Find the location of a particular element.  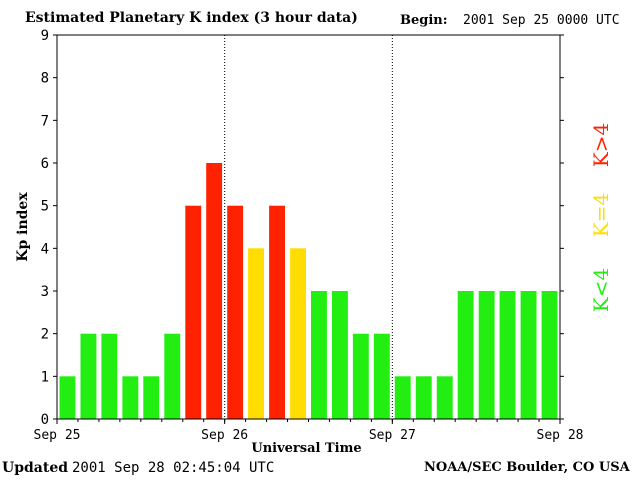

credit-text: NOAA/SEC Boulder, CO USA is located at coordinates (527, 467).